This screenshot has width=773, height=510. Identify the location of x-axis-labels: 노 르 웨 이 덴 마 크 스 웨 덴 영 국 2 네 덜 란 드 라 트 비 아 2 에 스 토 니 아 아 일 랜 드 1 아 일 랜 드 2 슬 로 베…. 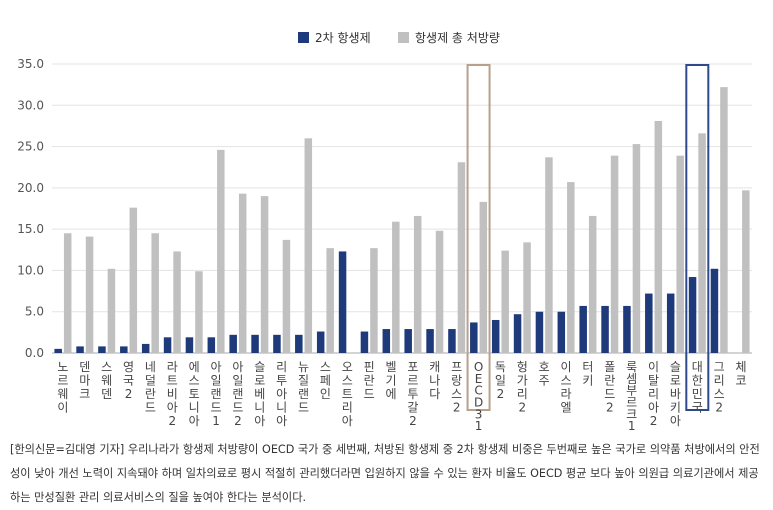
(401, 396).